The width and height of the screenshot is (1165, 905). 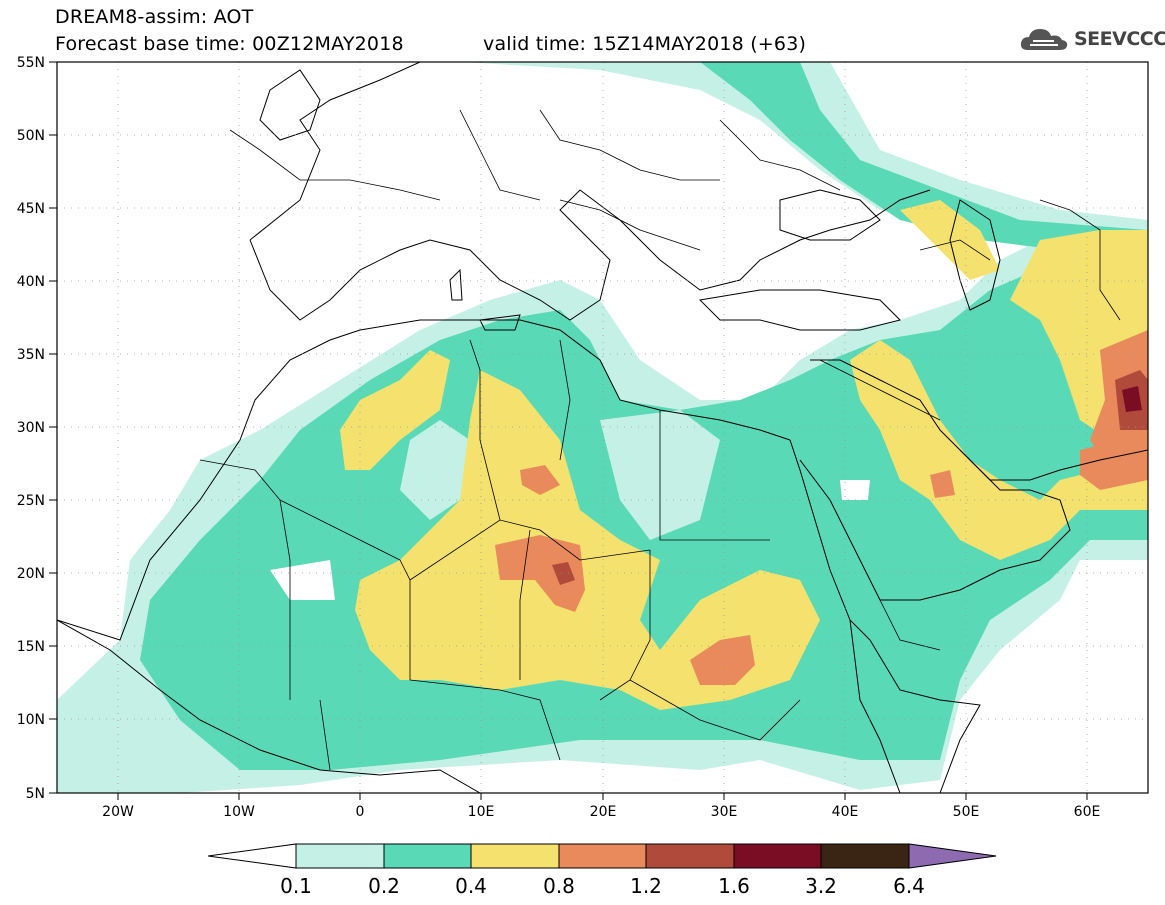 I want to click on lat-label: 5N, so click(x=35, y=794).